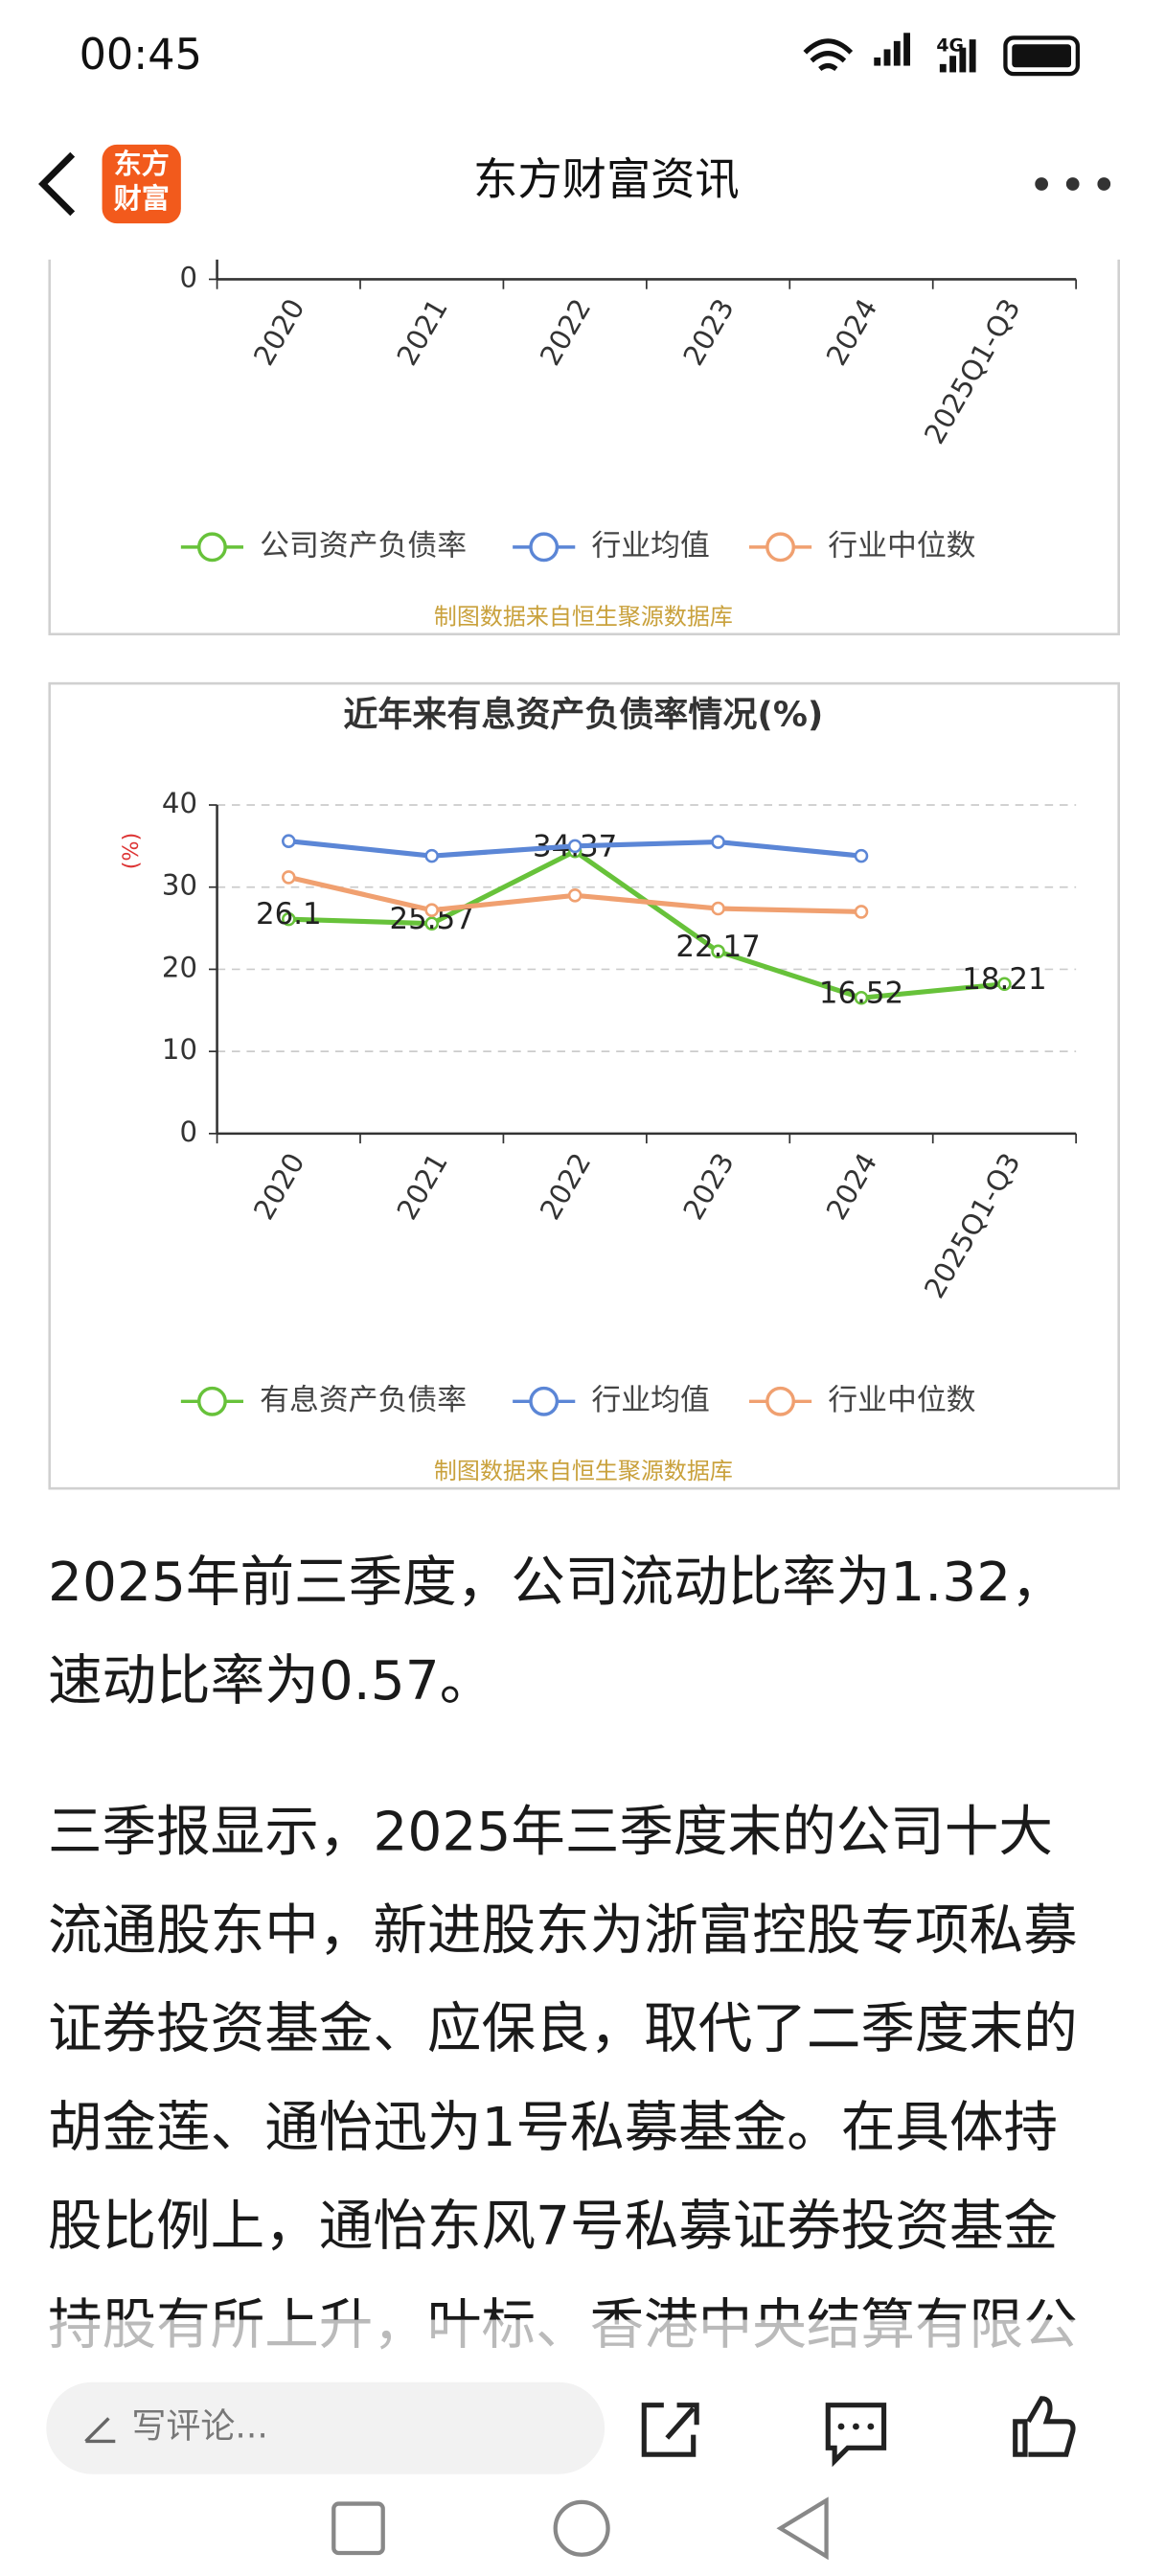 Image resolution: width=1165 pixels, height=2576 pixels. What do you see at coordinates (270, 1681) in the screenshot?
I see `article-line: 速动比率为0.57。` at bounding box center [270, 1681].